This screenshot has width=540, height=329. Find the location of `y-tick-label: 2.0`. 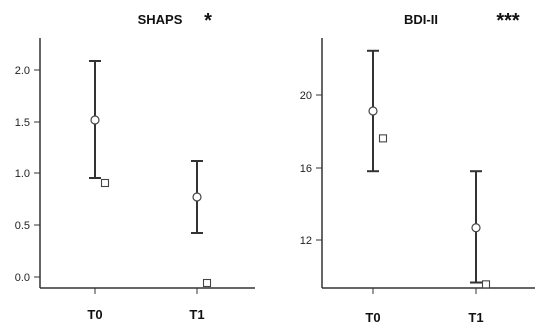

y-tick-label: 2.0 is located at coordinates (22, 71).